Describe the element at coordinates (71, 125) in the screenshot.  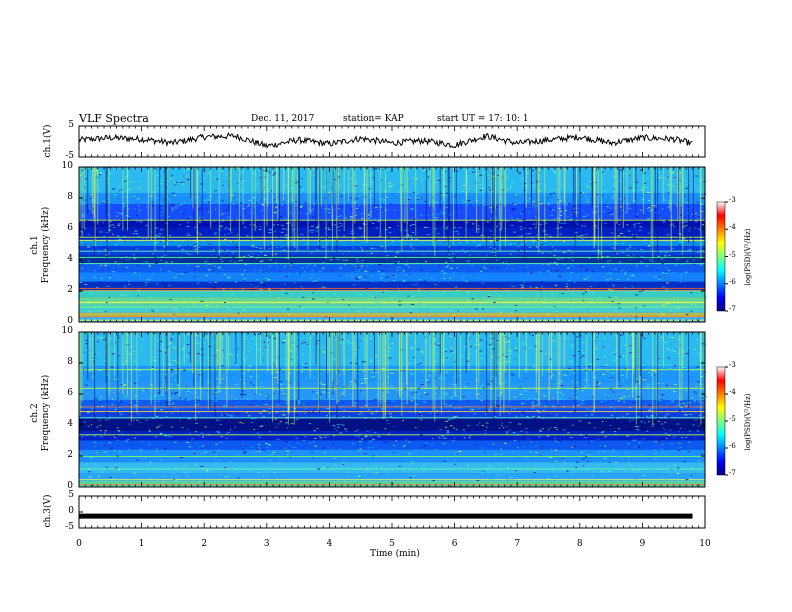
I see `ch1-ytick-5: 5` at that location.